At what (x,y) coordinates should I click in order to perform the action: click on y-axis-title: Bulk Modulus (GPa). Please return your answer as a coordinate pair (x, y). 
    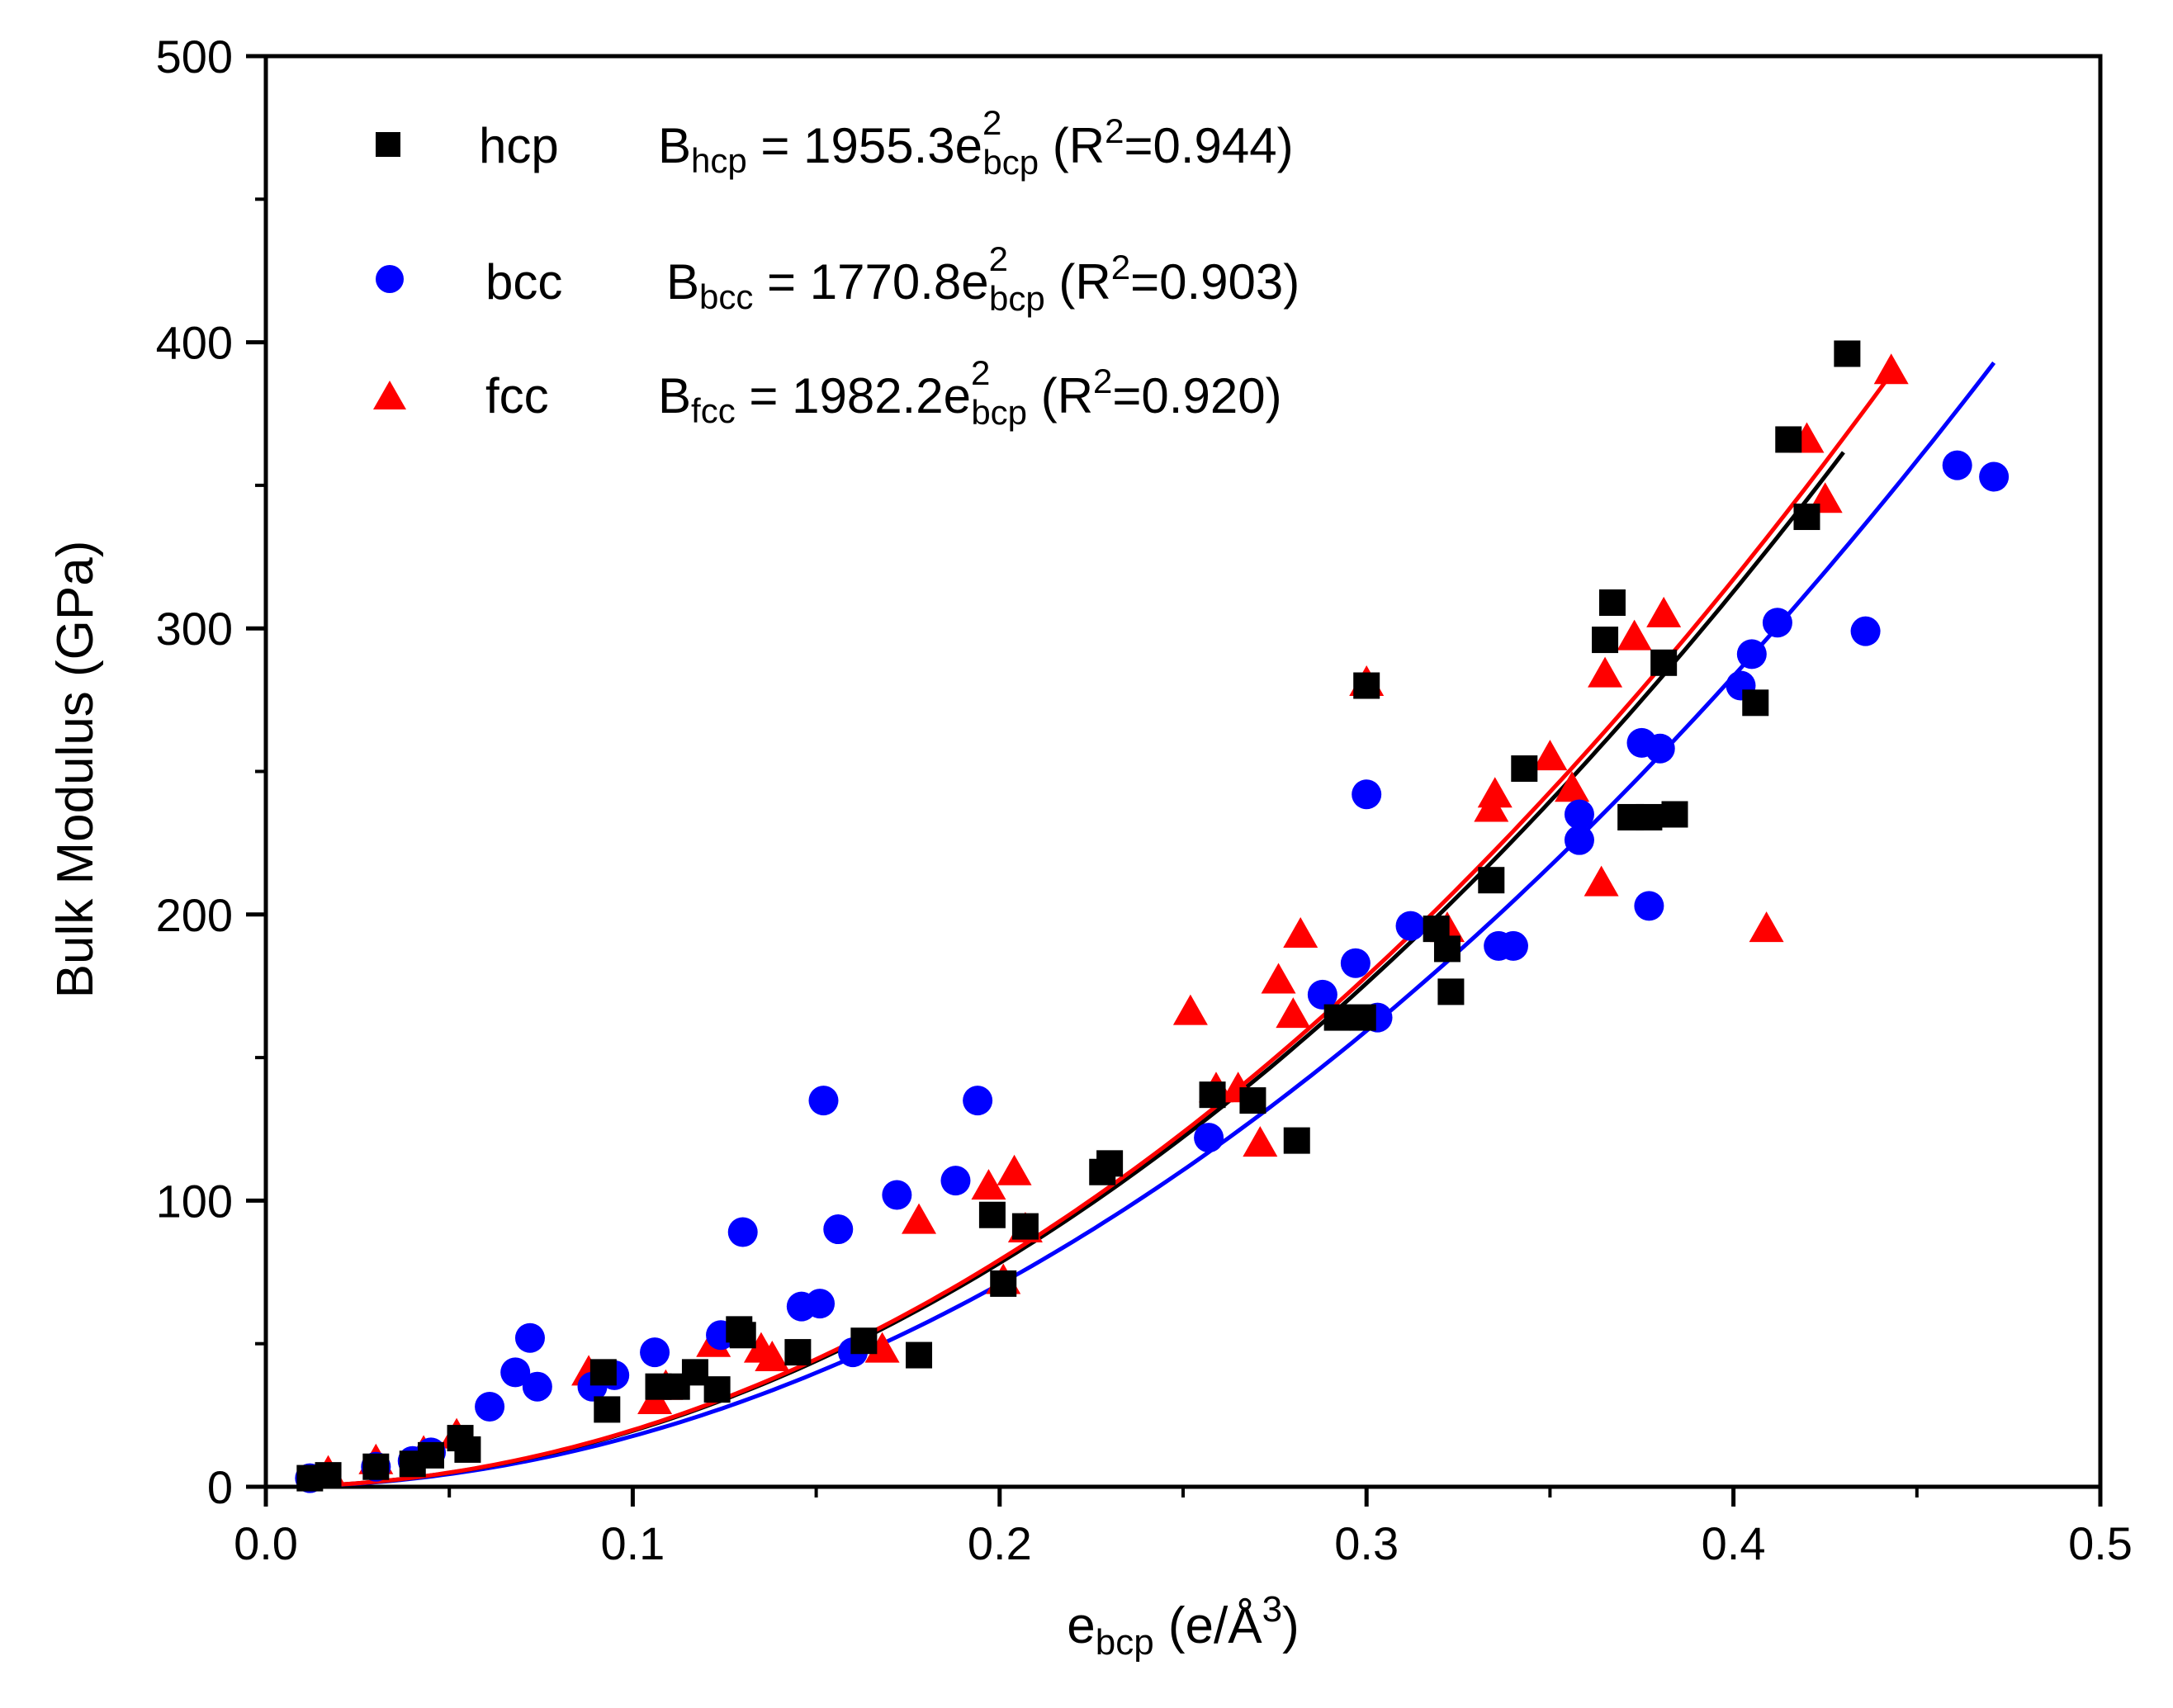
    Looking at the image, I should click on (75, 770).